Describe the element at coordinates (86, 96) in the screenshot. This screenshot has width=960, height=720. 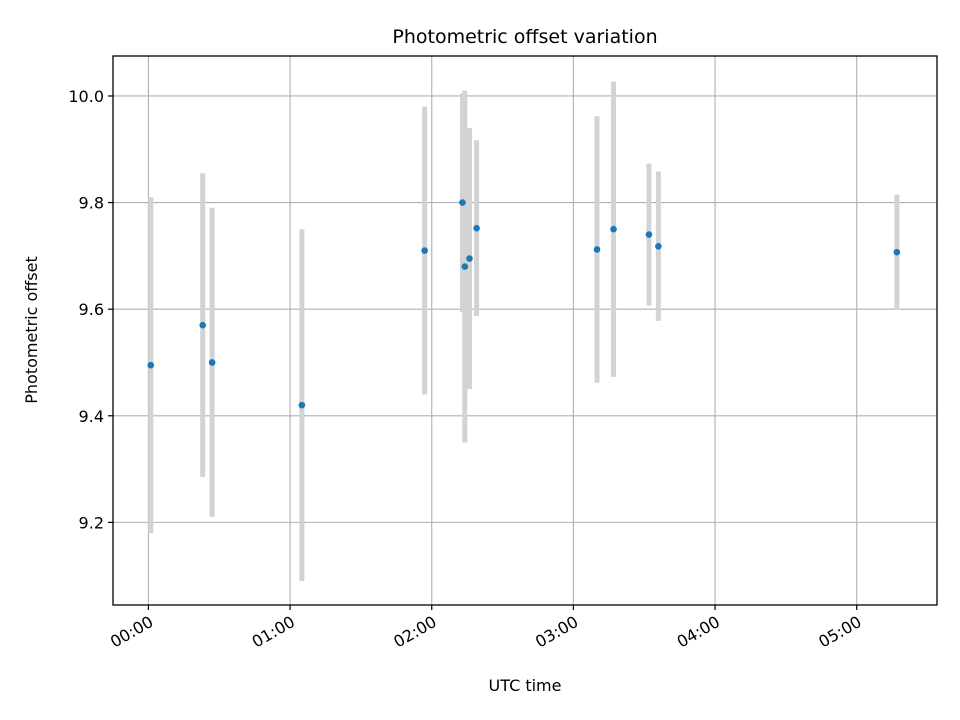
I see `y-tick-label: 10.0` at that location.